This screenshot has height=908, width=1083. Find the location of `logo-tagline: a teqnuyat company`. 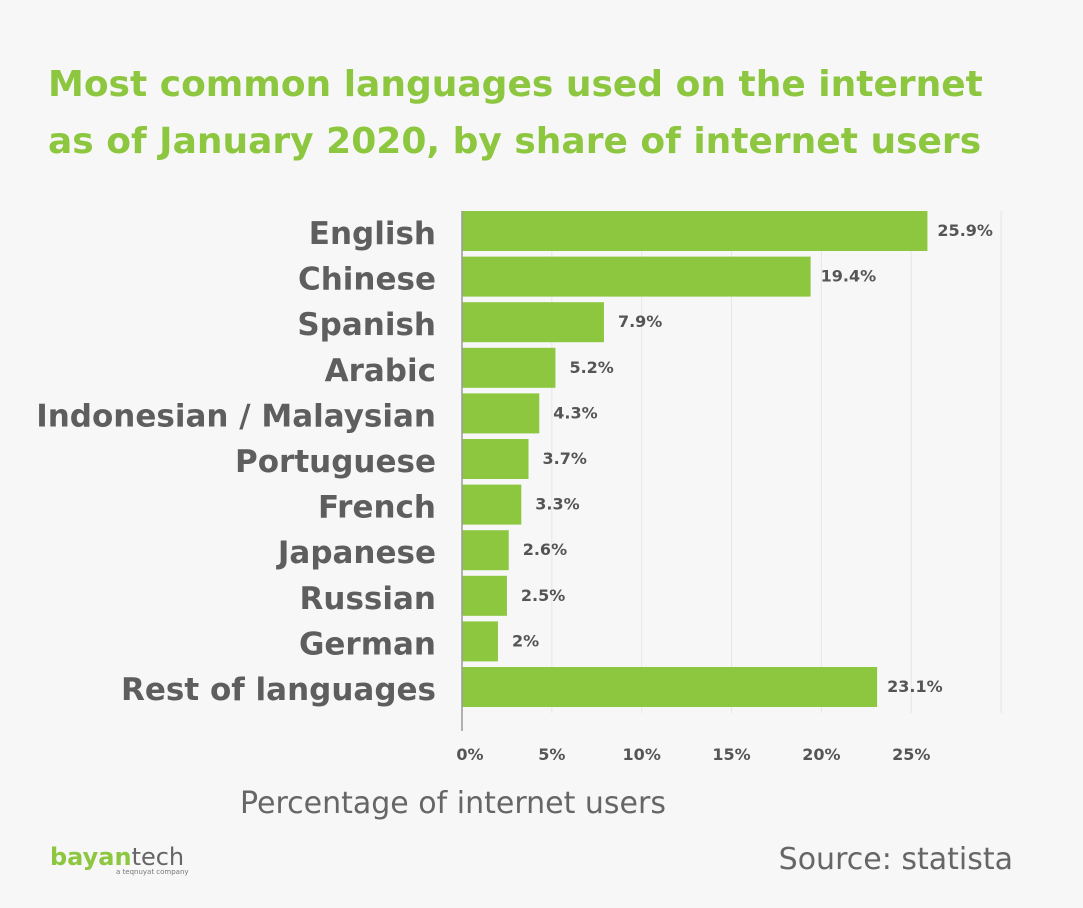

logo-tagline: a teqnuyat company is located at coordinates (152, 872).